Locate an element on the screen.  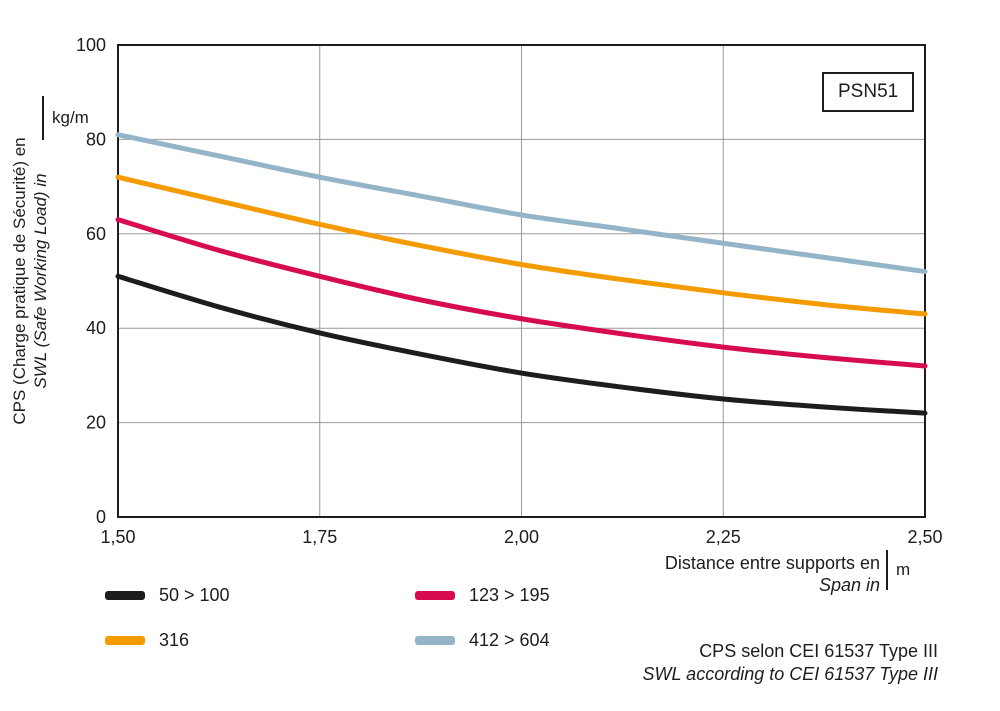
y-tick-label: 60 is located at coordinates (96, 234).